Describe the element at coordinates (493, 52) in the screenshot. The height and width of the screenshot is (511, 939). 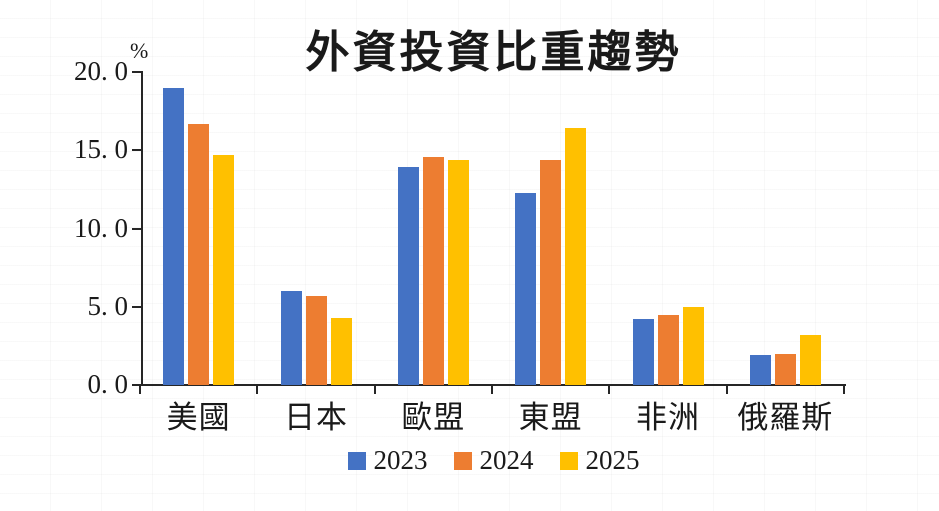
I see `chart-title: 外資投資比重趨勢` at that location.